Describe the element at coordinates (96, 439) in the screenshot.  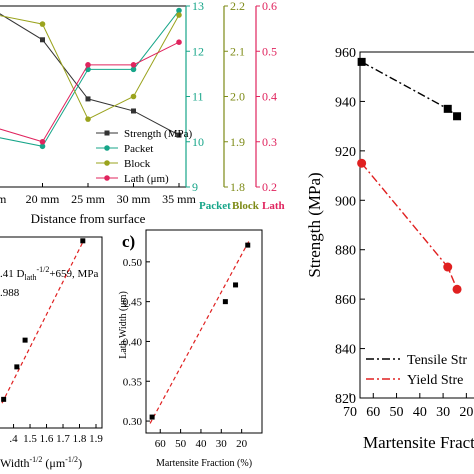
I see `x-tick-label: 1.9` at that location.